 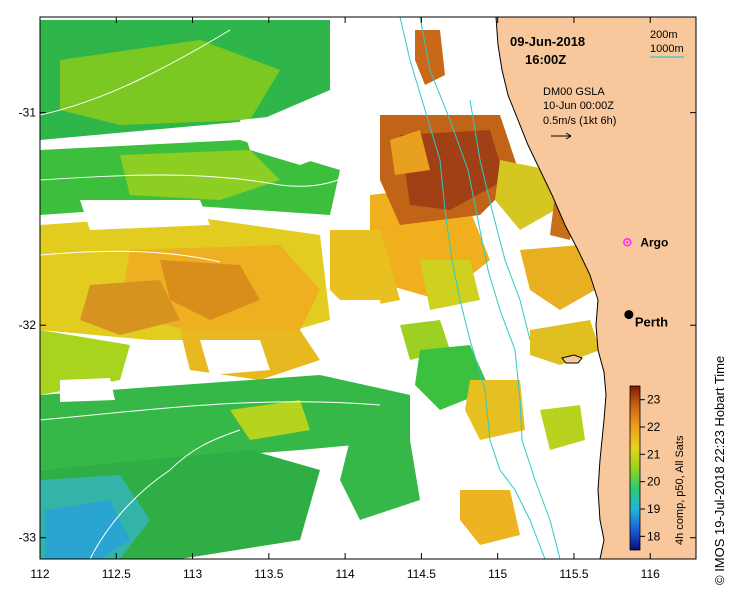 What do you see at coordinates (421, 574) in the screenshot?
I see `x-tick-label: 114.5` at bounding box center [421, 574].